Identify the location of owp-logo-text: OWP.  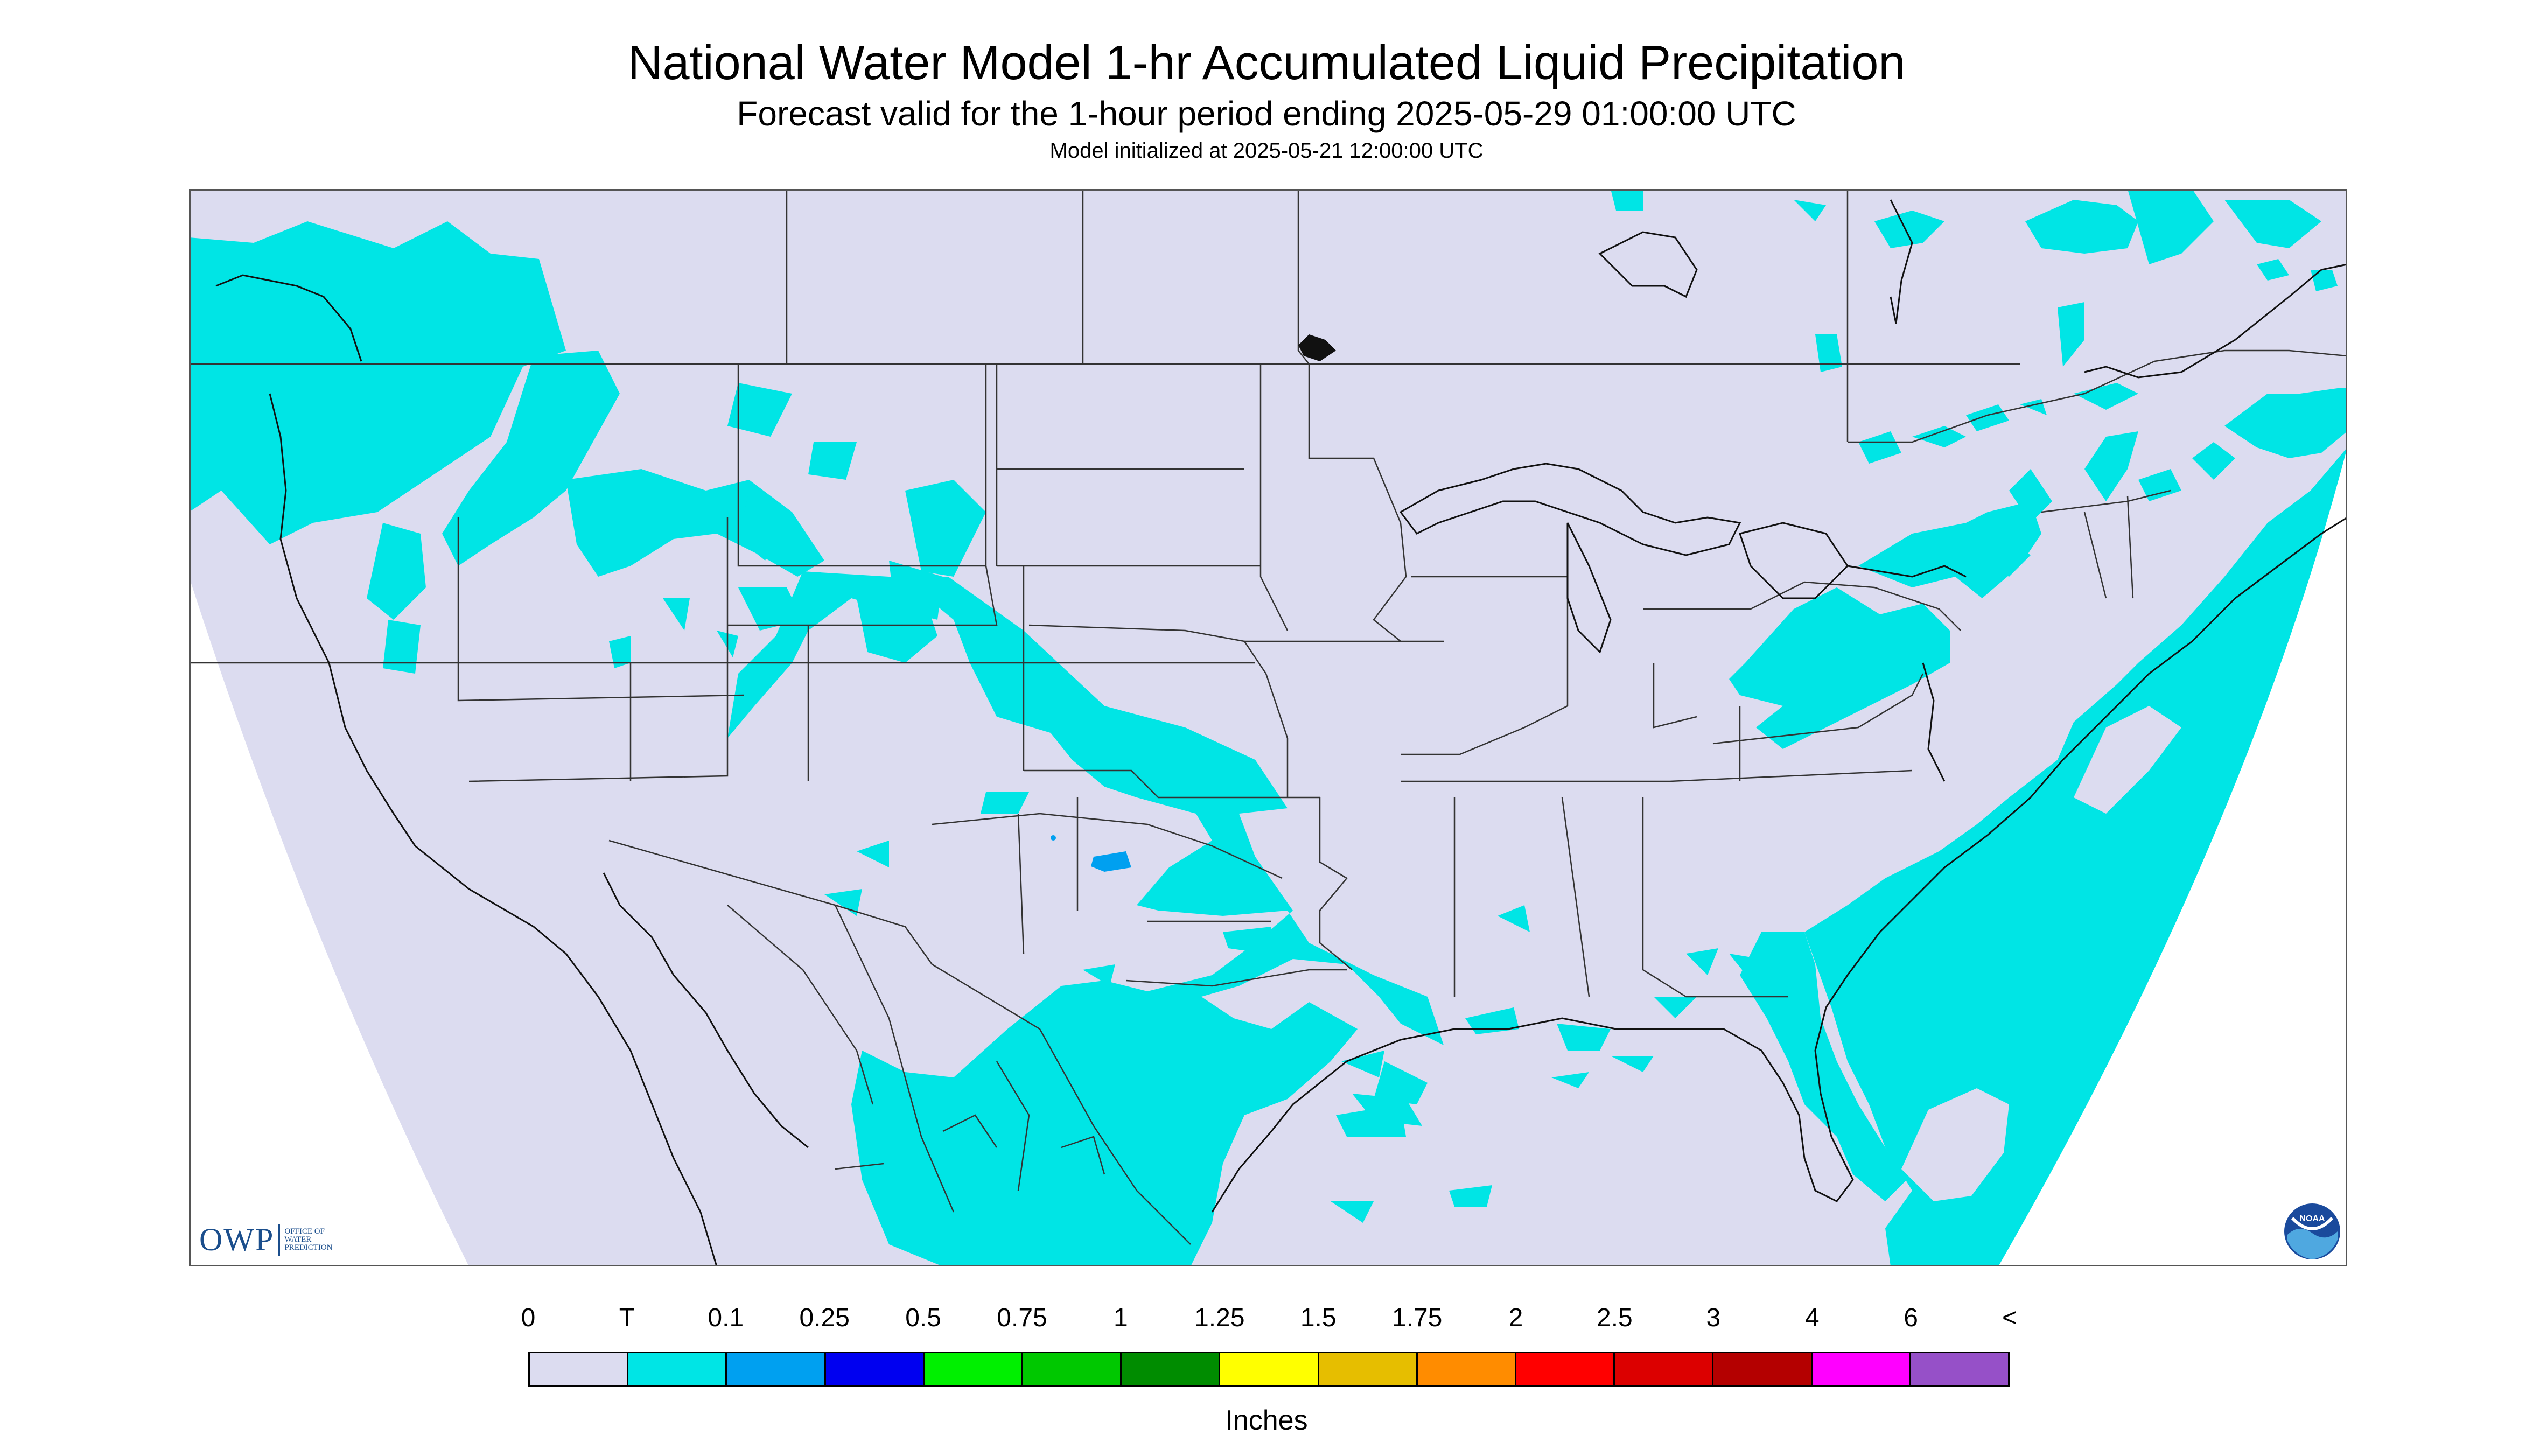
(237, 1239).